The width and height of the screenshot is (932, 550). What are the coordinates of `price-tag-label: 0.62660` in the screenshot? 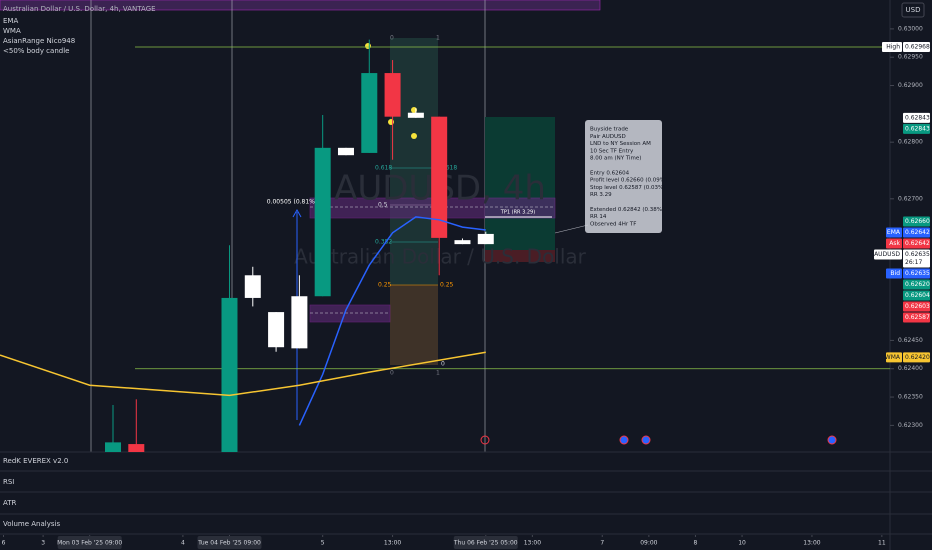 It's located at (917, 221).